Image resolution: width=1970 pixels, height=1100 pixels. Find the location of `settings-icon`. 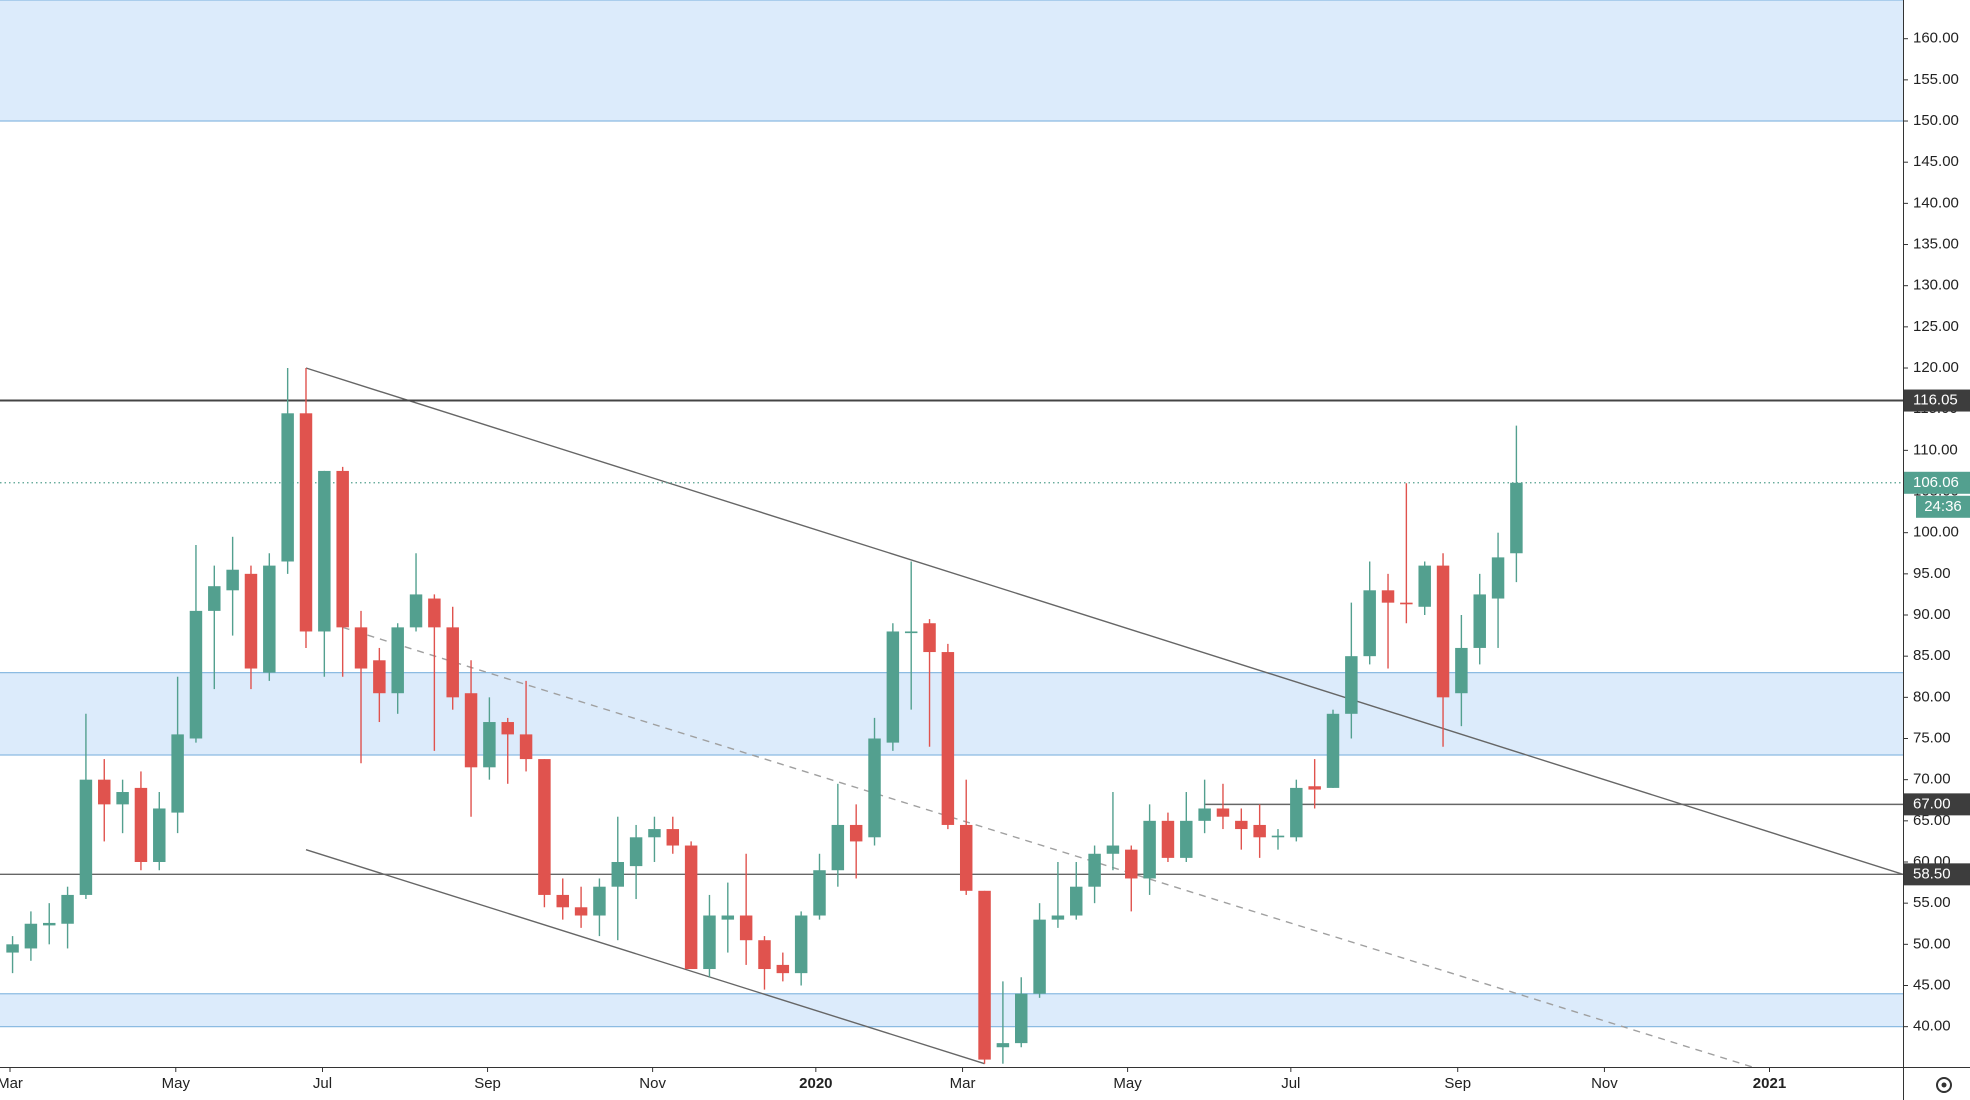

settings-icon is located at coordinates (1944, 1085).